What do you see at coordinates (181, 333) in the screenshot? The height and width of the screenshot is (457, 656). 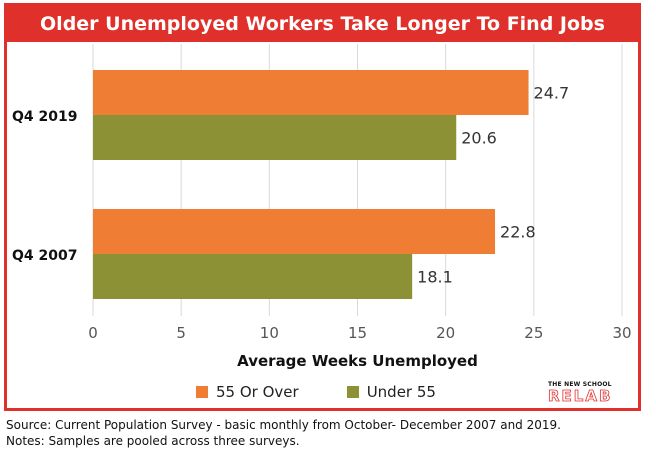 I see `x-tick-label-5: 5` at bounding box center [181, 333].